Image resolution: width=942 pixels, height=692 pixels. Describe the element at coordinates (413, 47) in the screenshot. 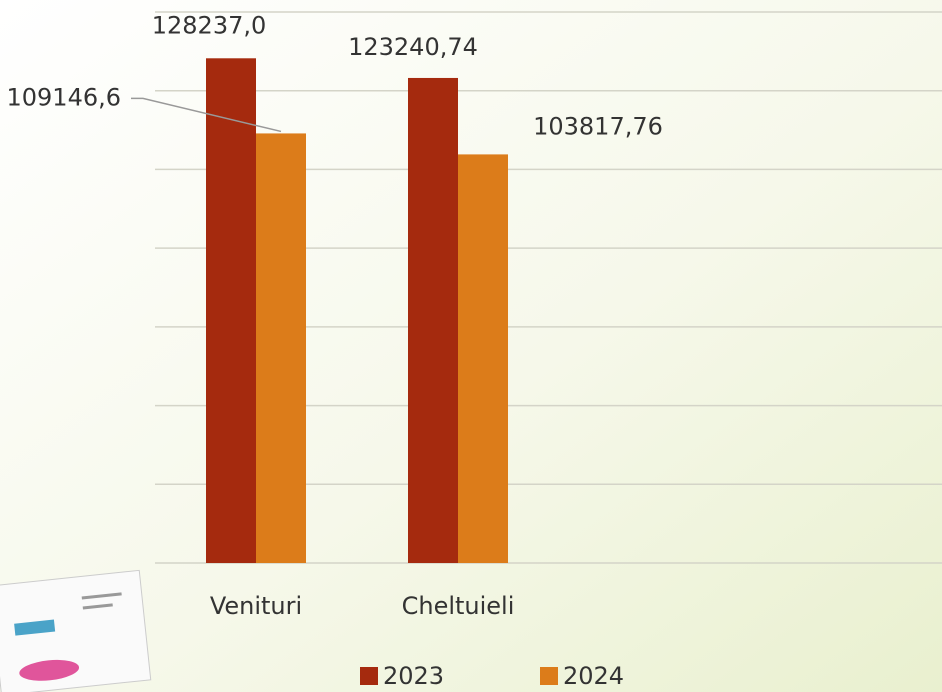

I see `data-label: 123240,74` at that location.